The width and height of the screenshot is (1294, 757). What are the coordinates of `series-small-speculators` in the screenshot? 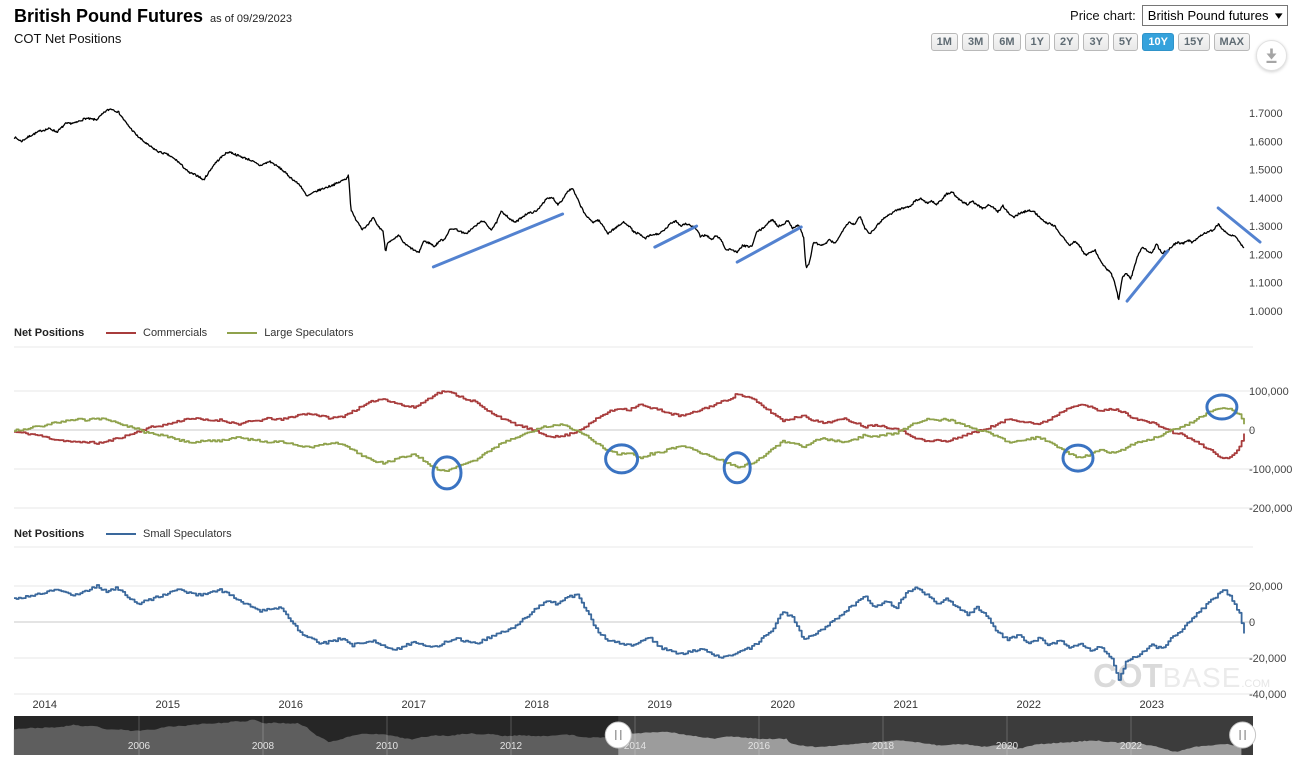 It's located at (629, 632).